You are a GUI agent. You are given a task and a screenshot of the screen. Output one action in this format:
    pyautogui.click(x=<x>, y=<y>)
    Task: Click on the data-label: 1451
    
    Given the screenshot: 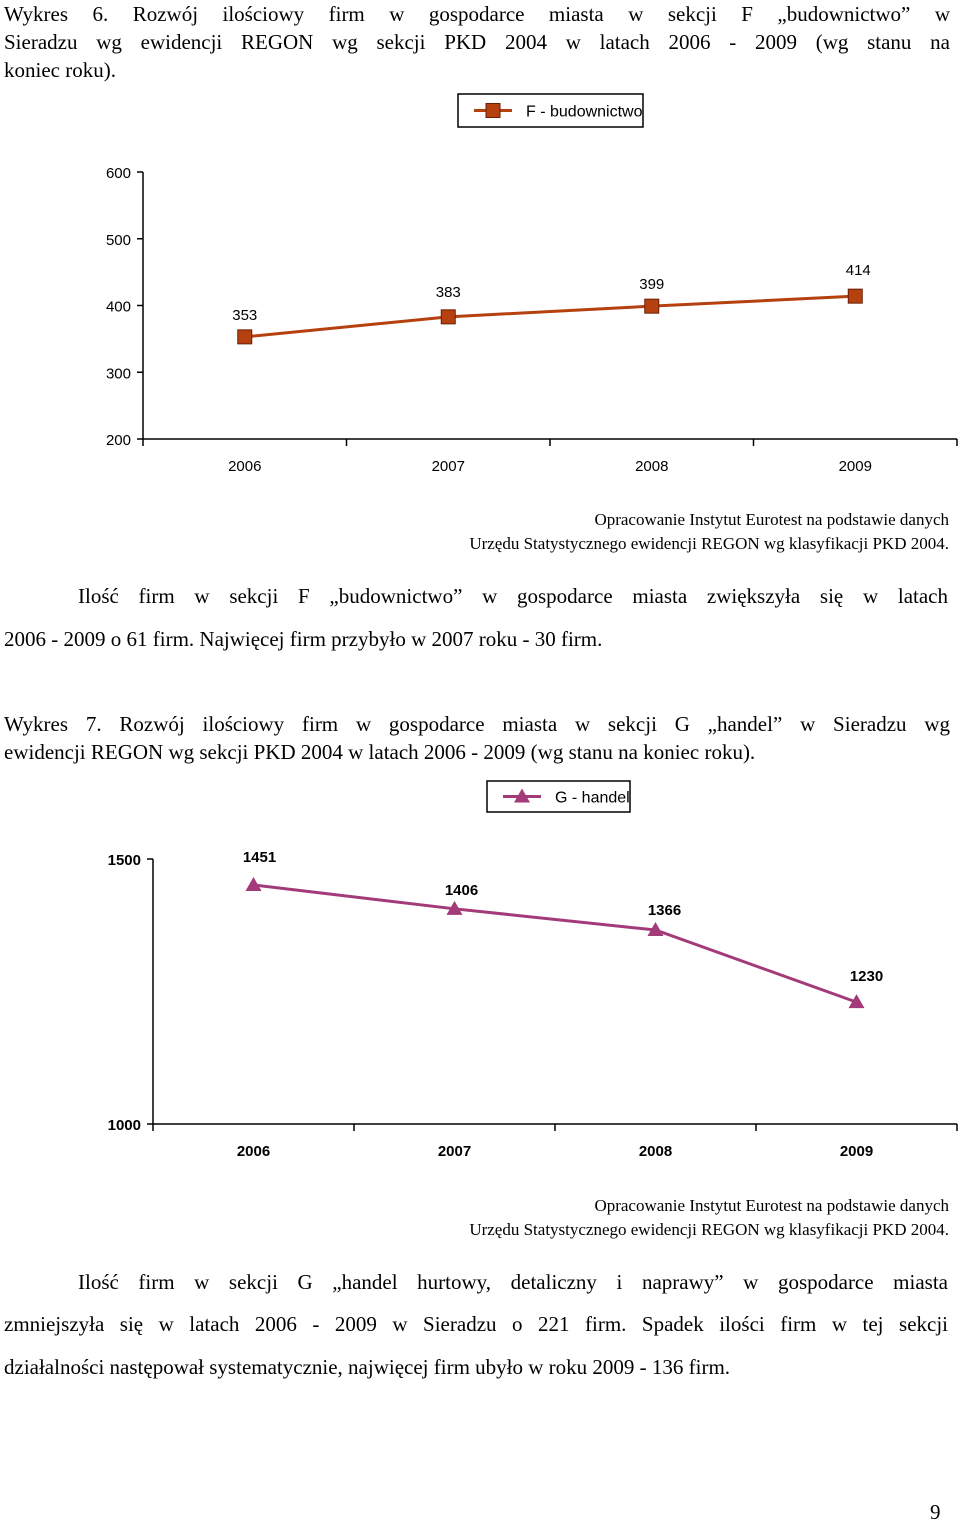 What is the action you would take?
    pyautogui.click(x=259, y=857)
    